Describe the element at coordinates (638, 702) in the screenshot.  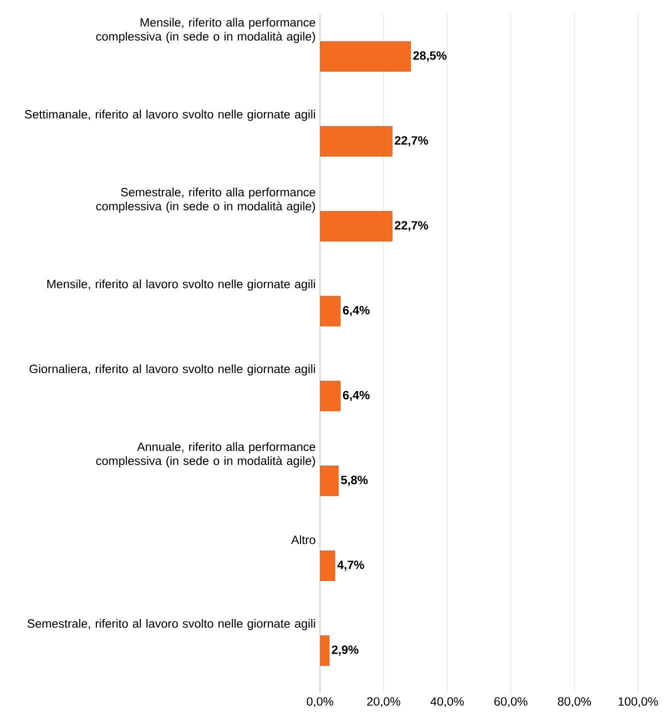
I see `x-tick-label: 100,0%` at that location.